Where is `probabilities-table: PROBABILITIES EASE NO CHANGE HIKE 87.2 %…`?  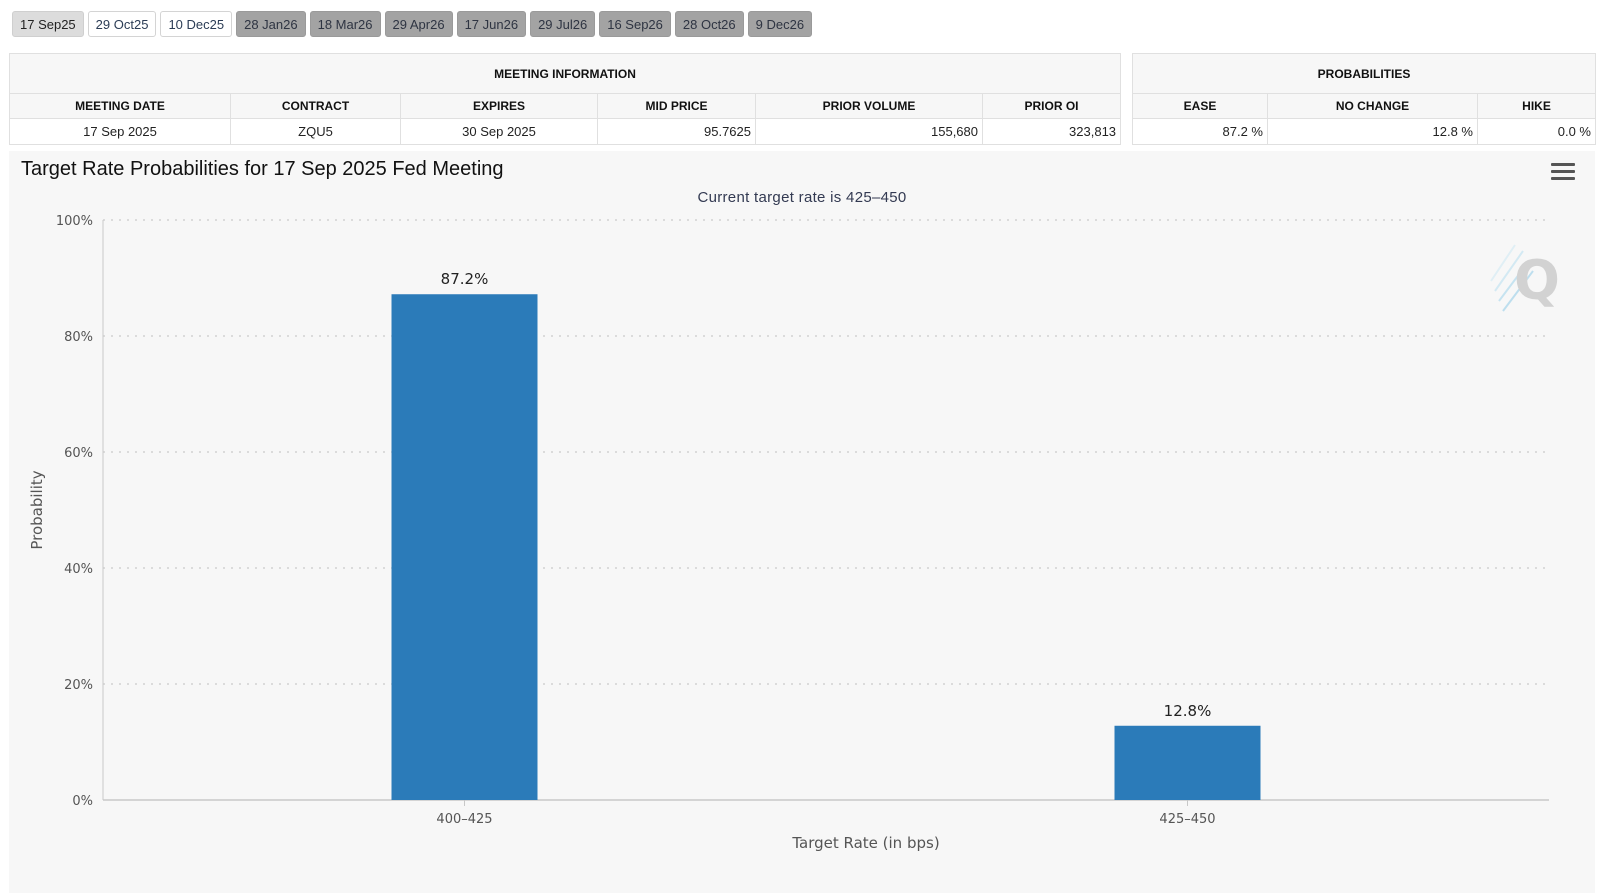 probabilities-table: PROBABILITIES EASE NO CHANGE HIKE 87.2 %… is located at coordinates (1364, 99).